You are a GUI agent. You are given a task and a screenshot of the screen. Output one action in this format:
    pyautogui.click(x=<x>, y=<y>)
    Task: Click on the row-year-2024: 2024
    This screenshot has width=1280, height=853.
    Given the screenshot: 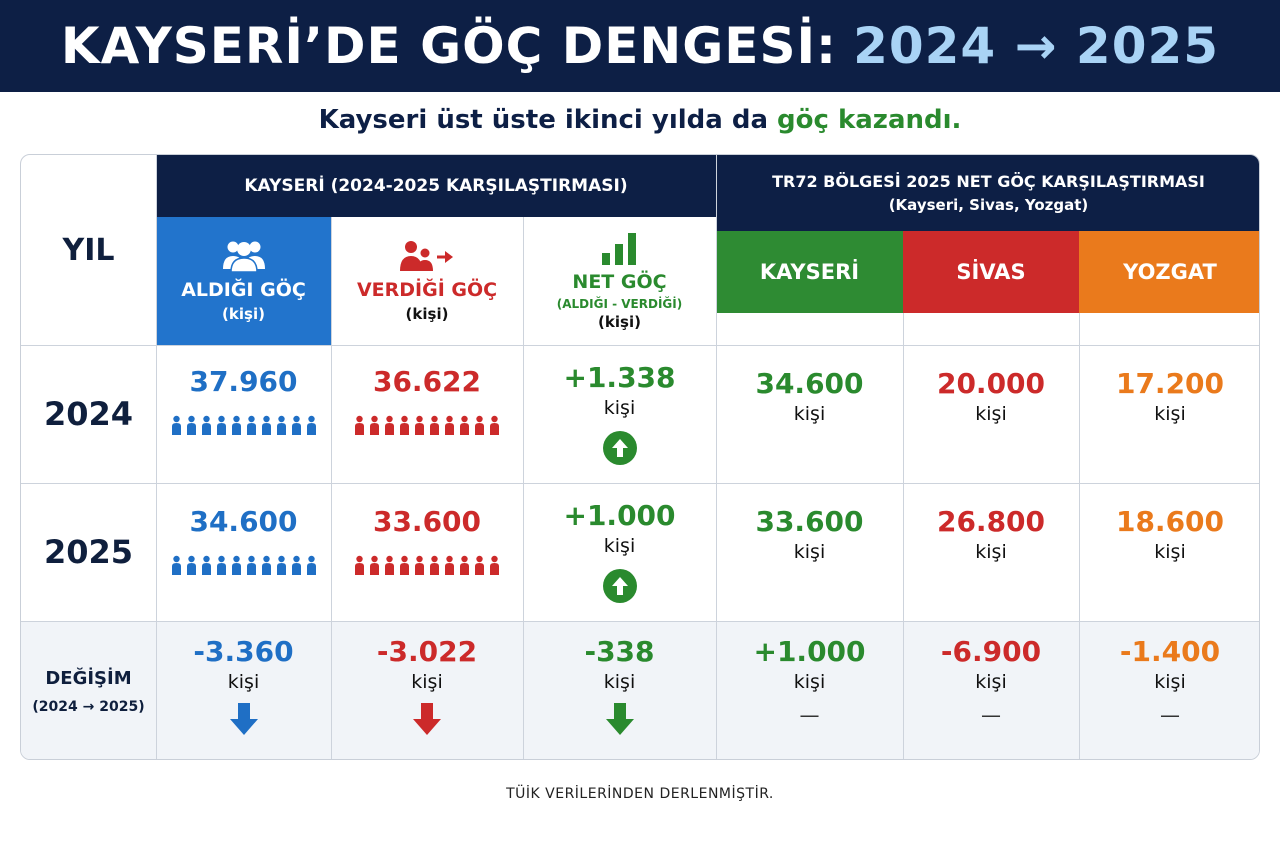 What is the action you would take?
    pyautogui.click(x=88, y=414)
    